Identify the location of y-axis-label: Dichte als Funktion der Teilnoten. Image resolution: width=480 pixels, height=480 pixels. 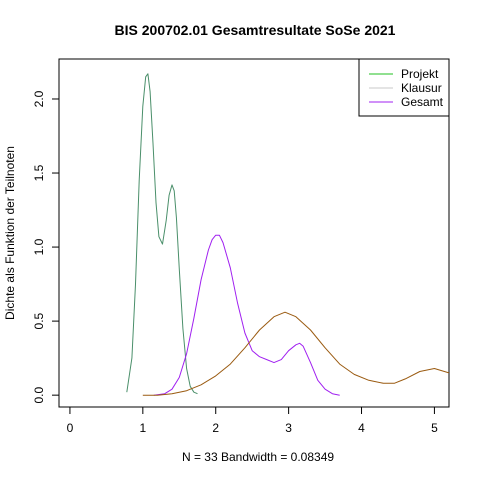
(10, 233).